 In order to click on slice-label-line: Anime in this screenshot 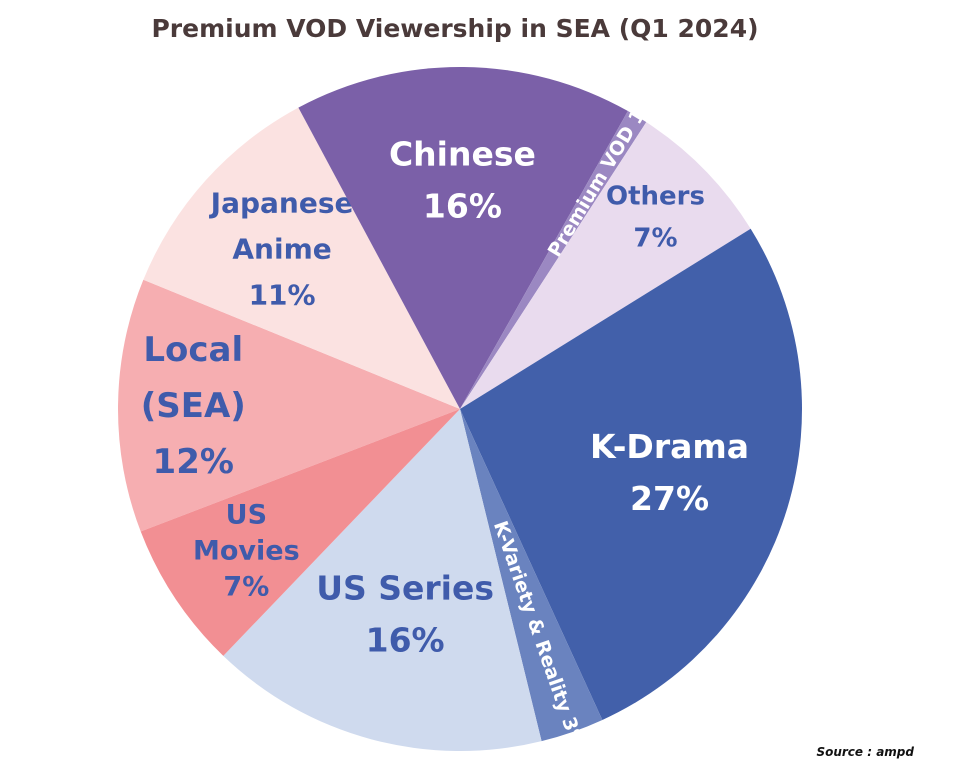, I will do `click(281, 248)`.